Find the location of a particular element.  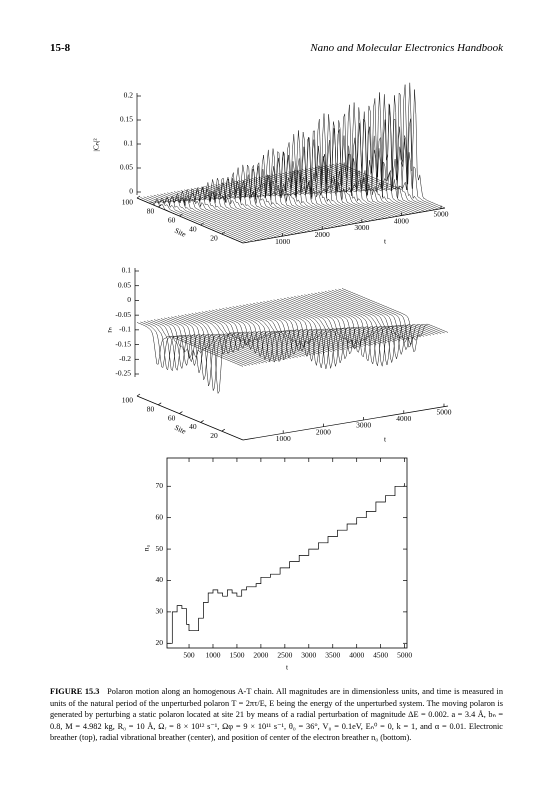

z-tick-label: 0 is located at coordinates (131, 191).